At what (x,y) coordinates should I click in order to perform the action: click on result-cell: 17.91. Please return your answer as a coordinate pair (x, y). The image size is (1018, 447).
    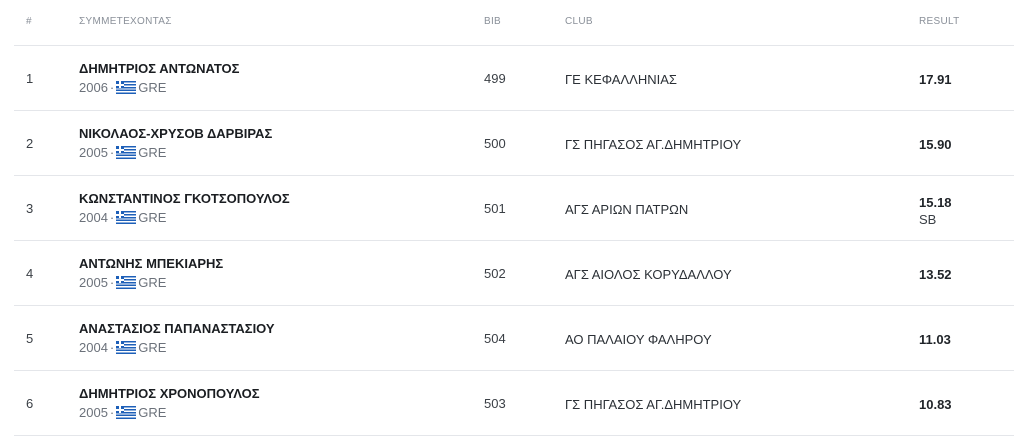
    Looking at the image, I should click on (935, 79).